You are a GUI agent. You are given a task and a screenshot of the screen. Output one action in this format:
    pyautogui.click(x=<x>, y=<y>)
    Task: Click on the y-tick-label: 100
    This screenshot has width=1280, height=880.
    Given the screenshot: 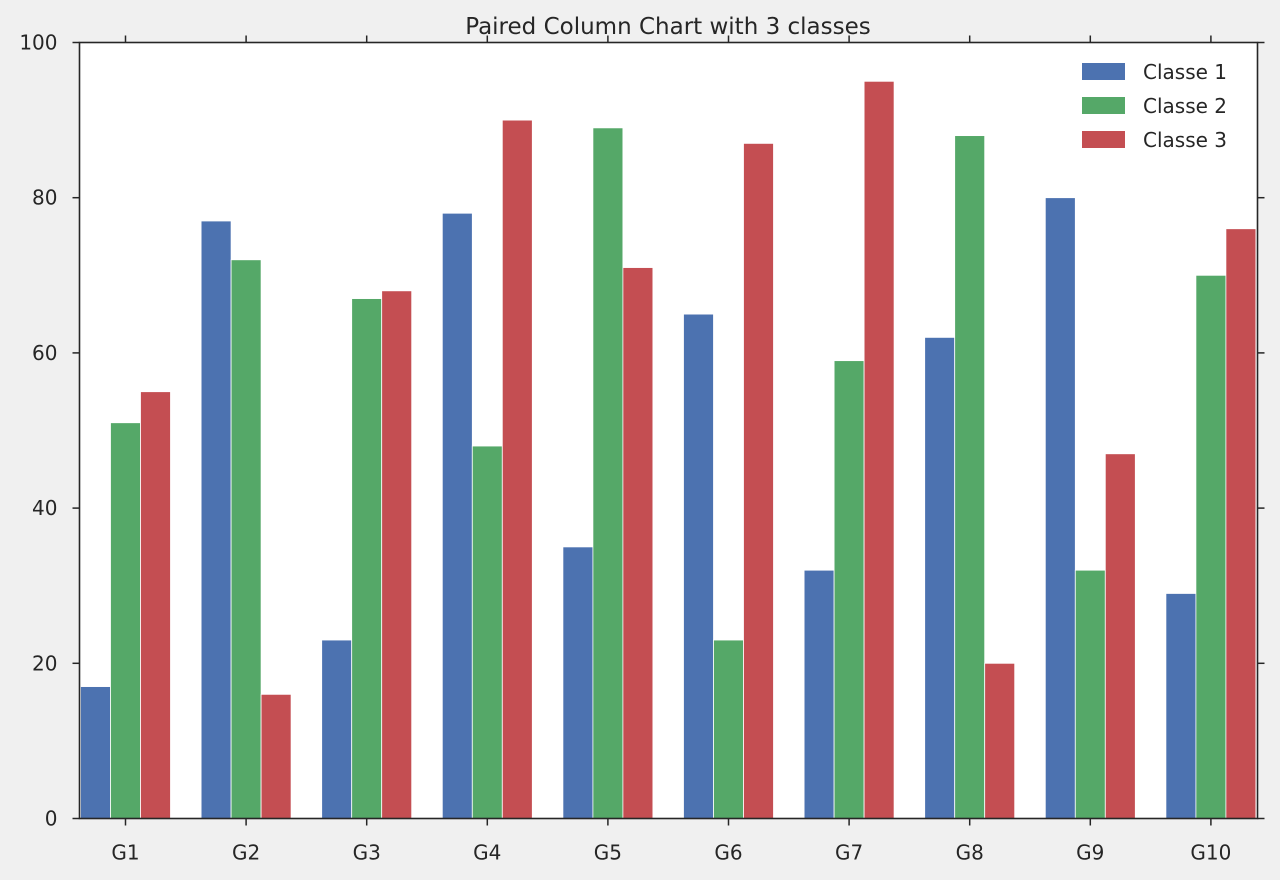 What is the action you would take?
    pyautogui.click(x=38, y=43)
    